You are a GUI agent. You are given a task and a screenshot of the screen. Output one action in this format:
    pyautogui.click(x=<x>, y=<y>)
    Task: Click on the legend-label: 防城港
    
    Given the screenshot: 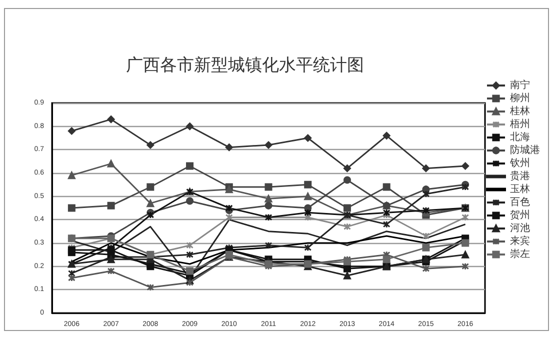 What is the action you would take?
    pyautogui.click(x=525, y=150)
    